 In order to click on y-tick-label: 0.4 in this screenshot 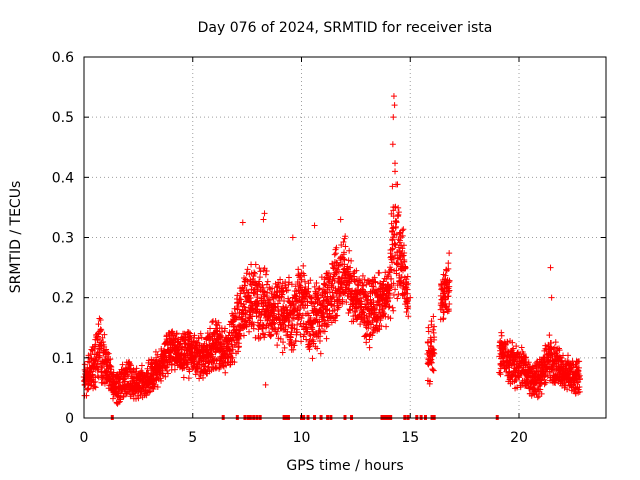, I will do `click(63, 178)`.